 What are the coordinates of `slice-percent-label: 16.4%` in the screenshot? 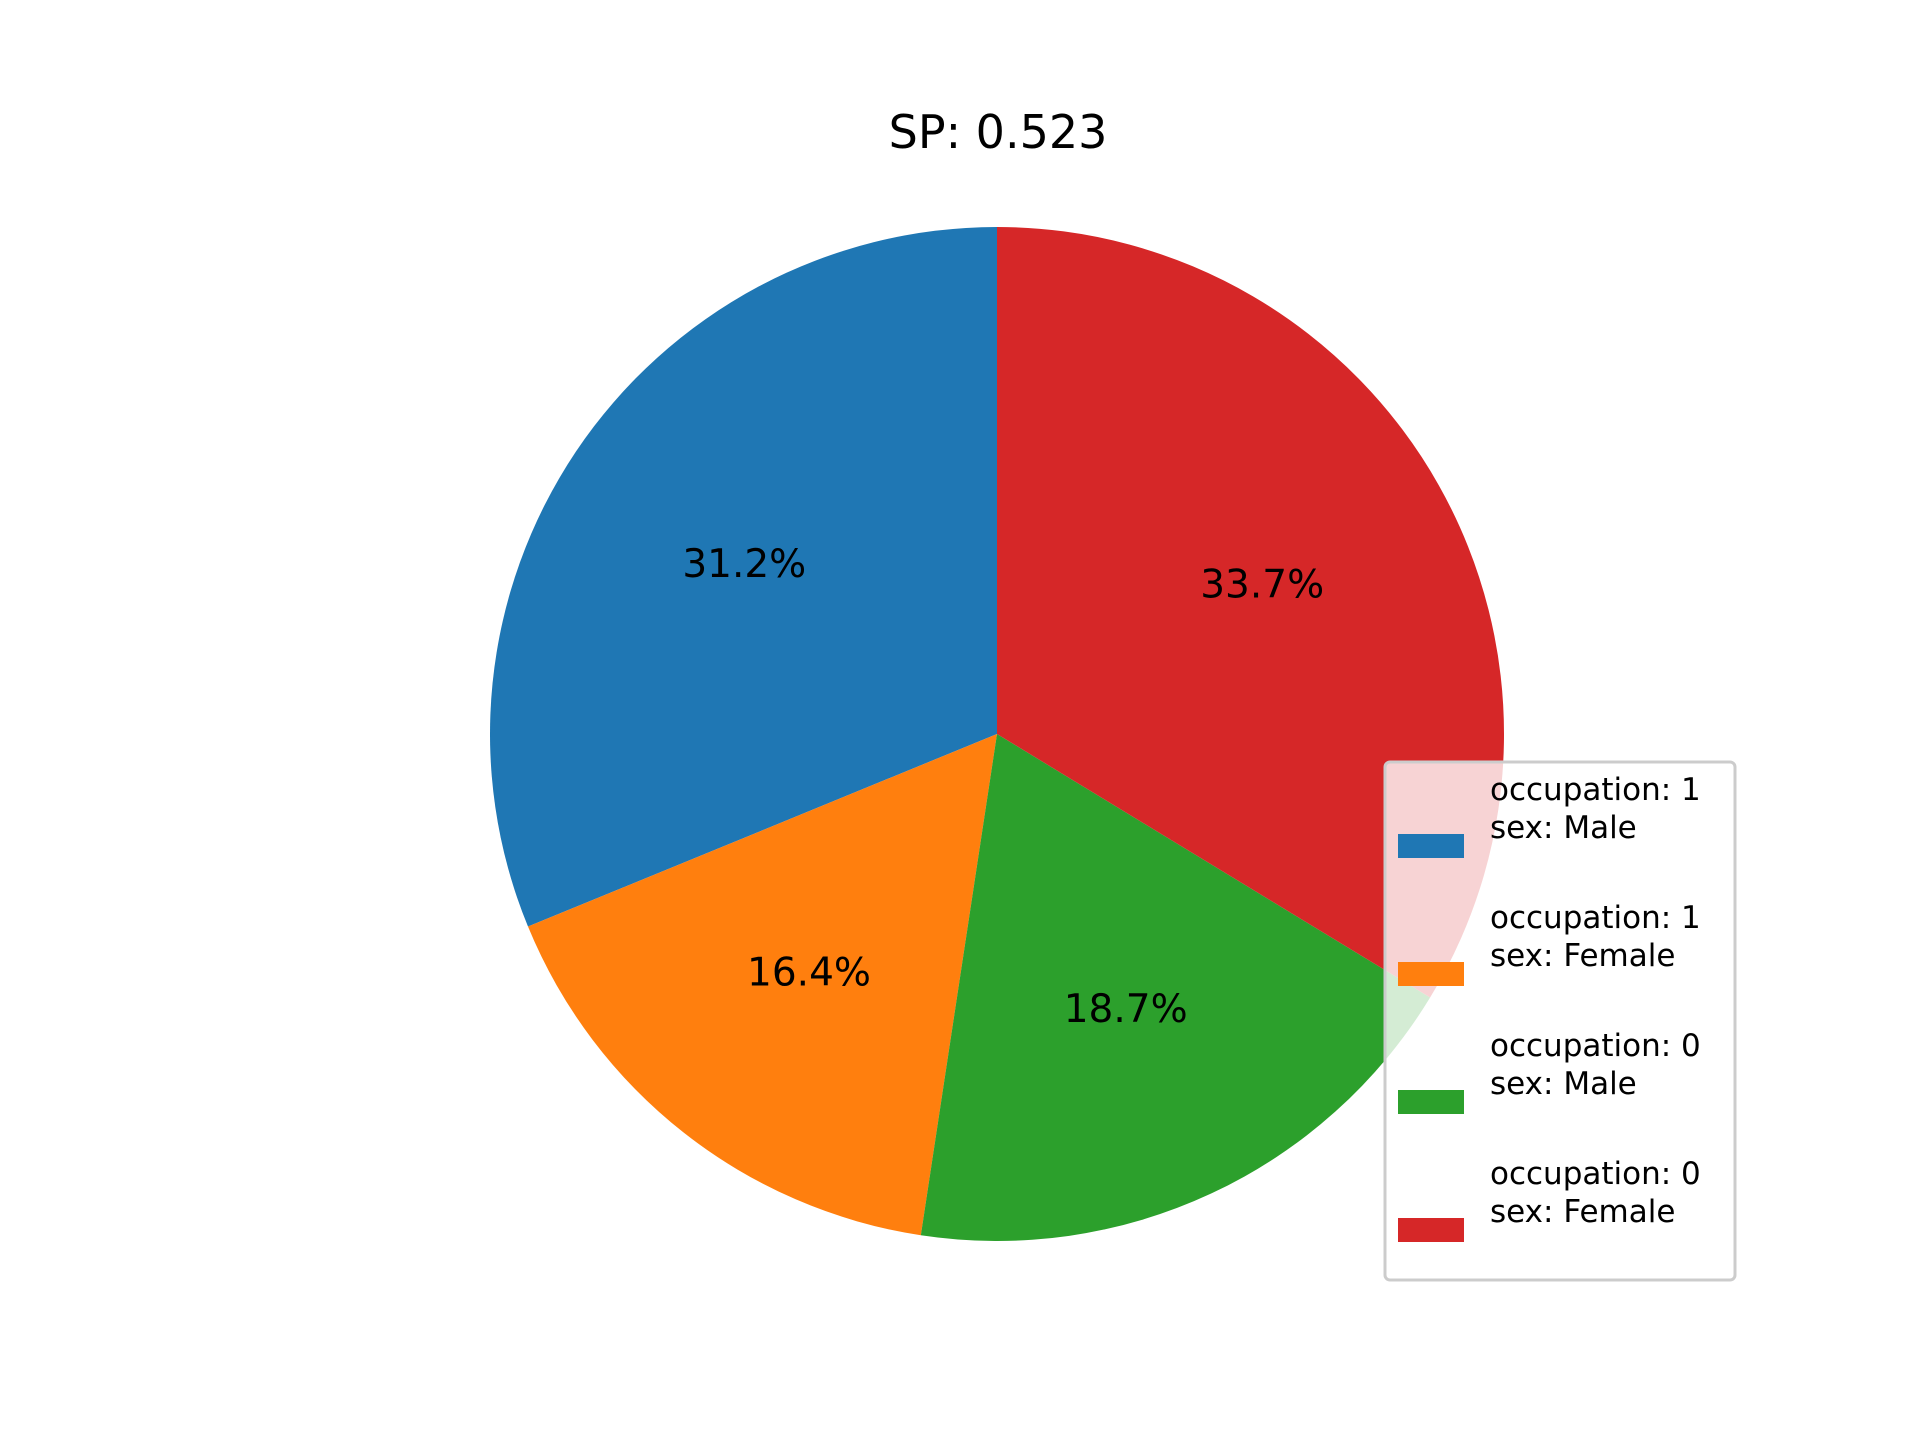 It's located at (809, 973).